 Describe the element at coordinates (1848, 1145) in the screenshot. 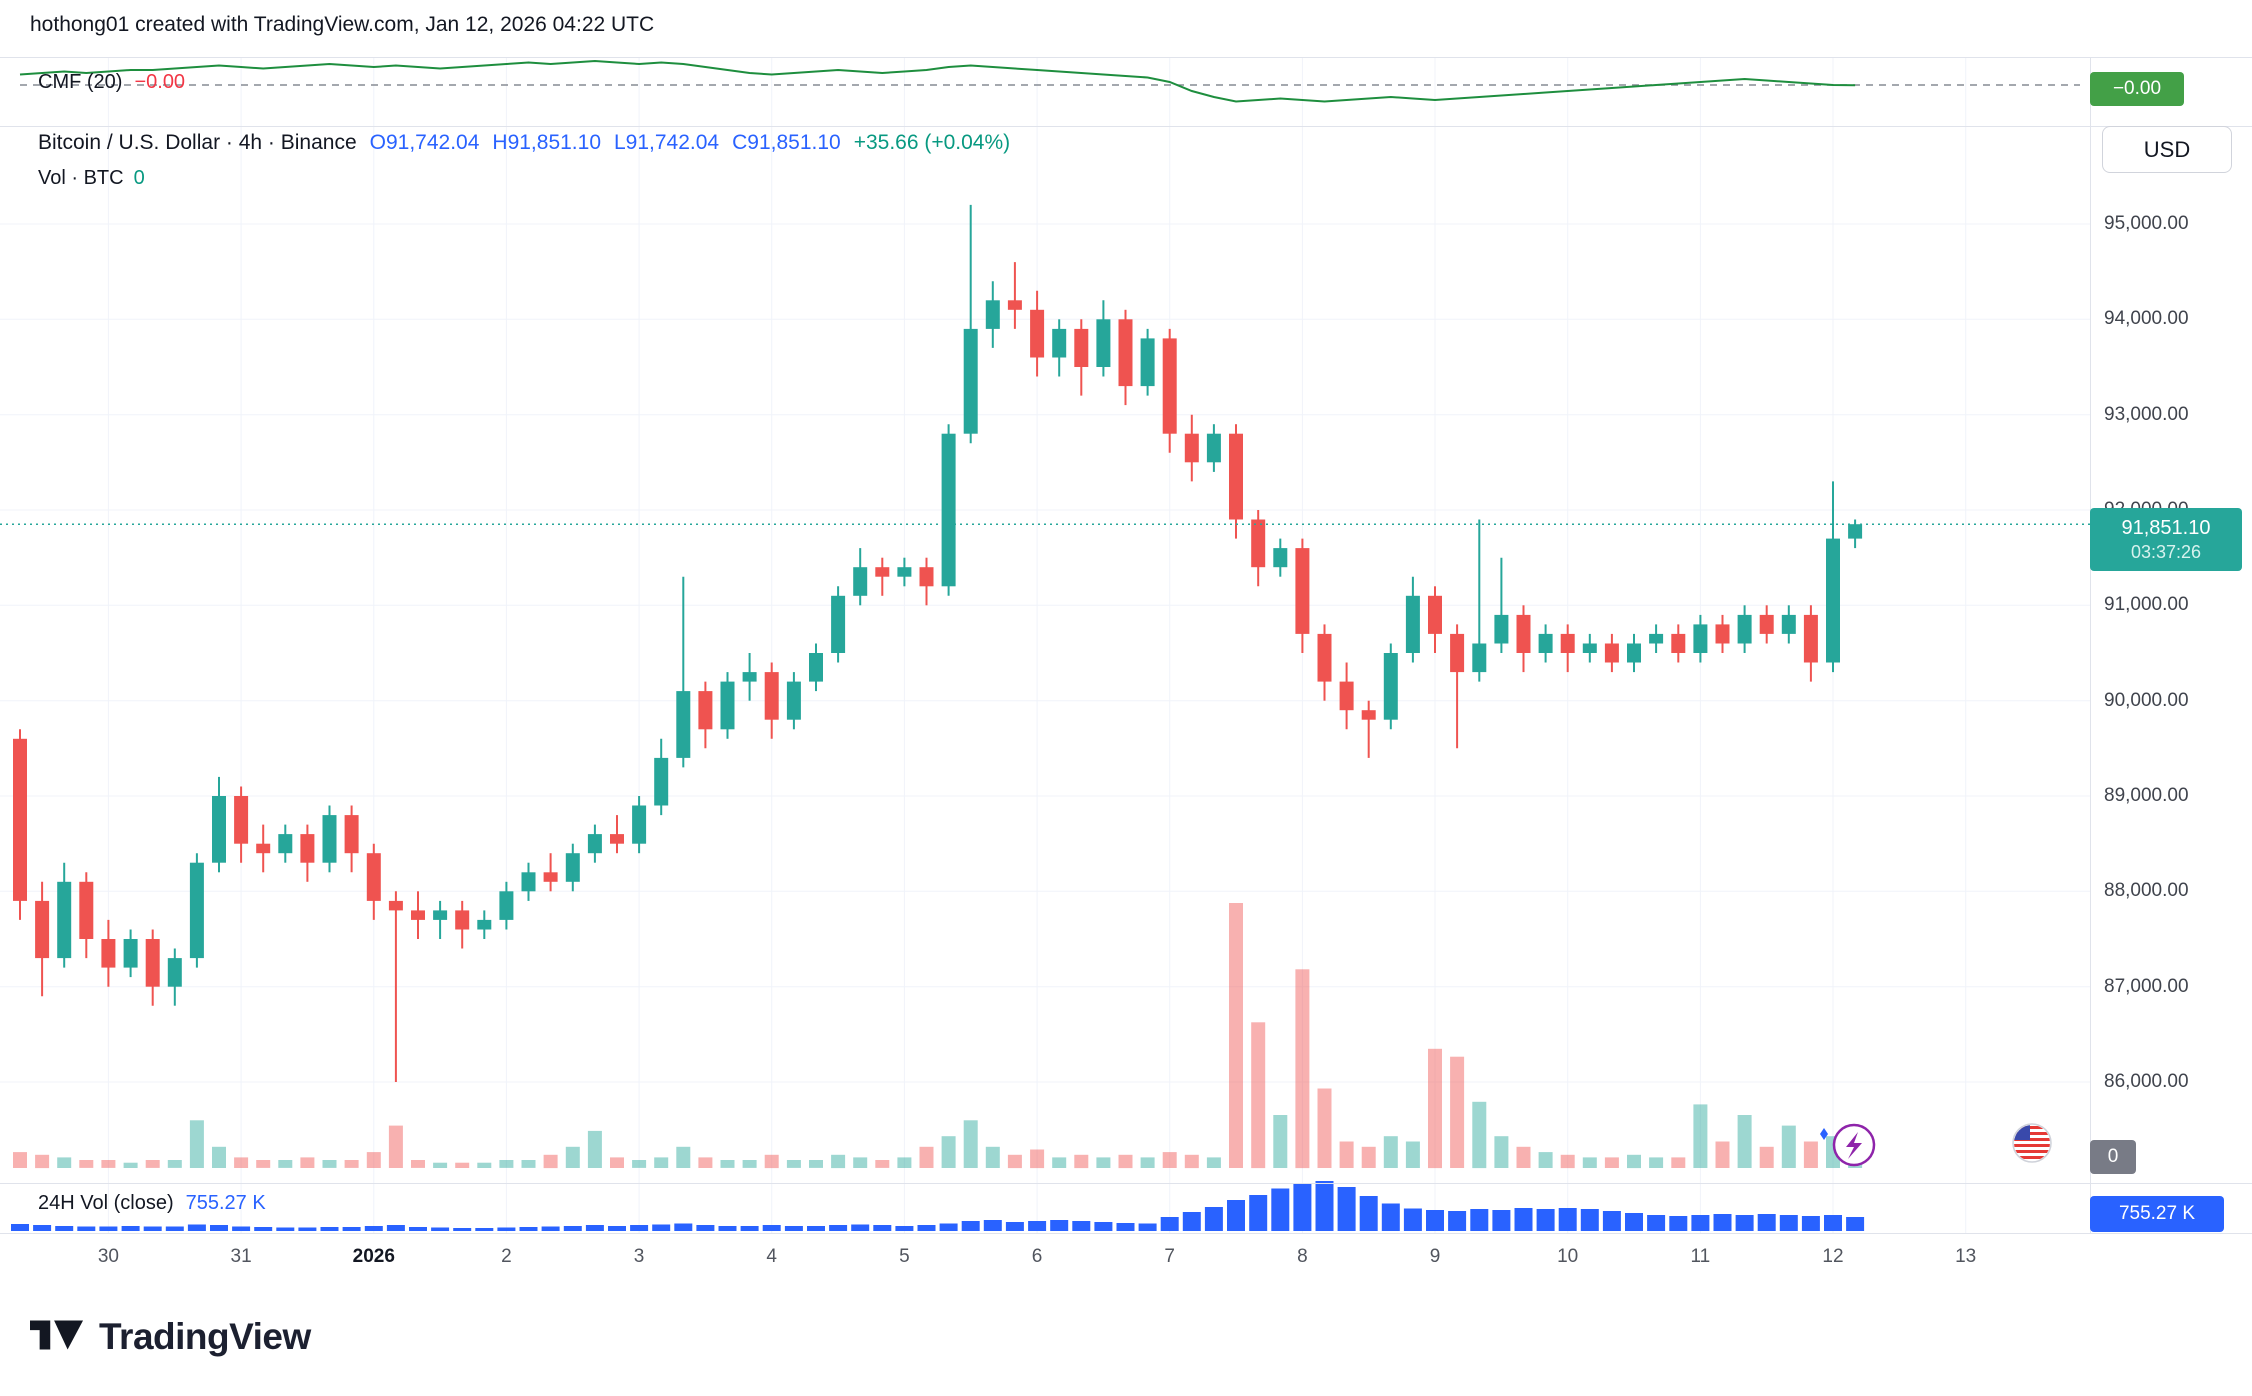

I see `lightning-marker-icon` at that location.